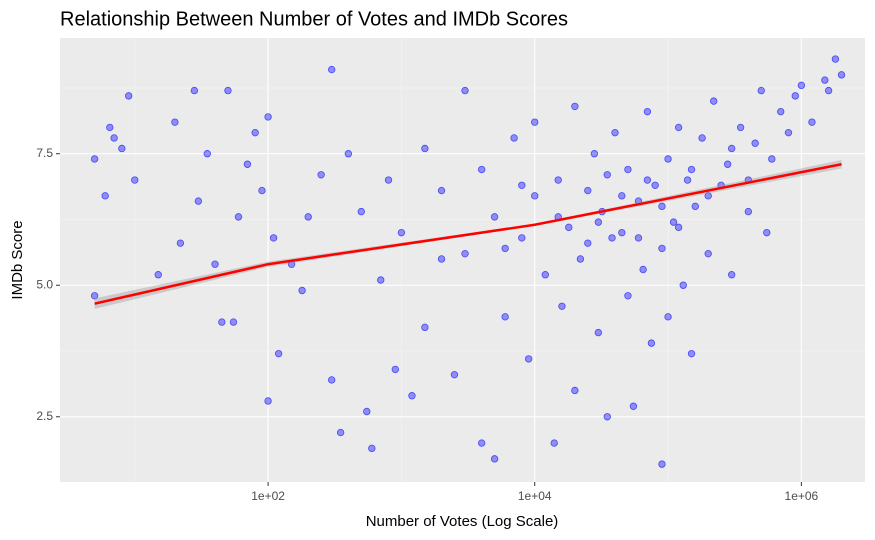 This screenshot has height=540, width=875. I want to click on x-tick-label: 1e+06, so click(802, 496).